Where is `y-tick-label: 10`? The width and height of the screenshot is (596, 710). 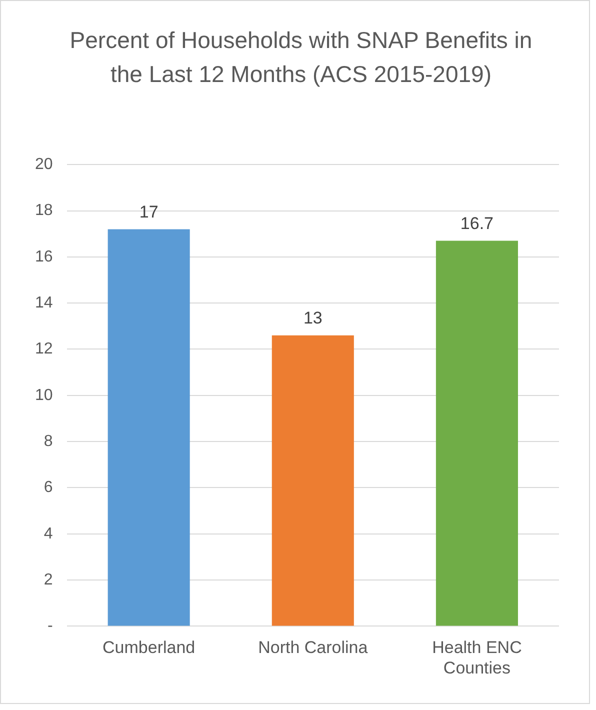
y-tick-label: 10 is located at coordinates (44, 395).